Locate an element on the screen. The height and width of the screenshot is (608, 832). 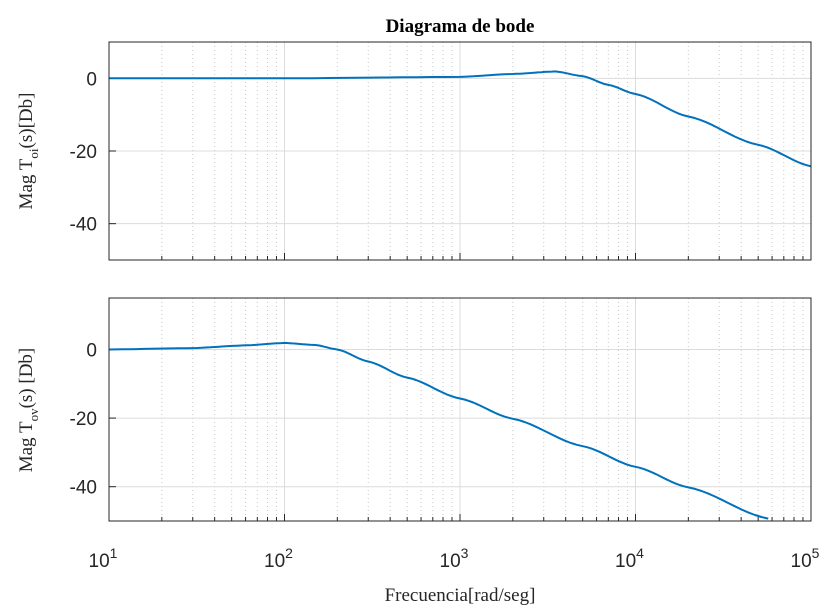
series-marks is located at coordinates (460, 119).